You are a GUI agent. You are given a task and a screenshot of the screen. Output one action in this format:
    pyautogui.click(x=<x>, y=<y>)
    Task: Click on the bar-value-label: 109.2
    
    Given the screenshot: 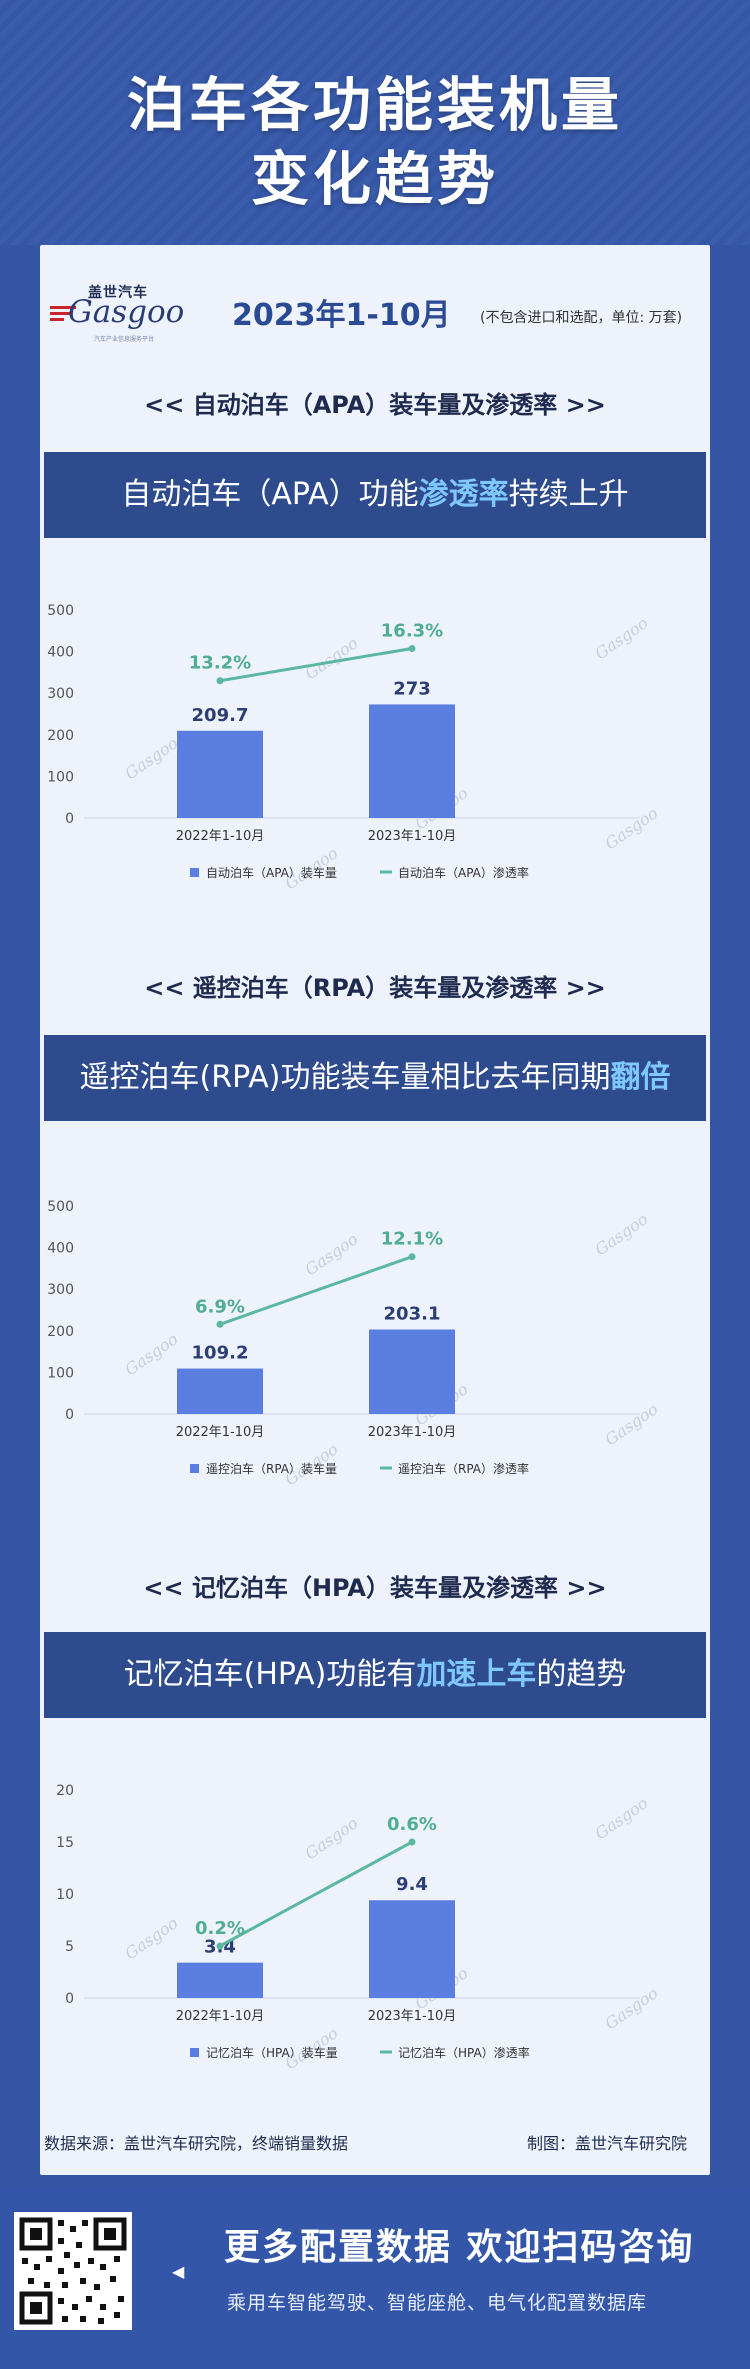 What is the action you would take?
    pyautogui.click(x=220, y=1353)
    